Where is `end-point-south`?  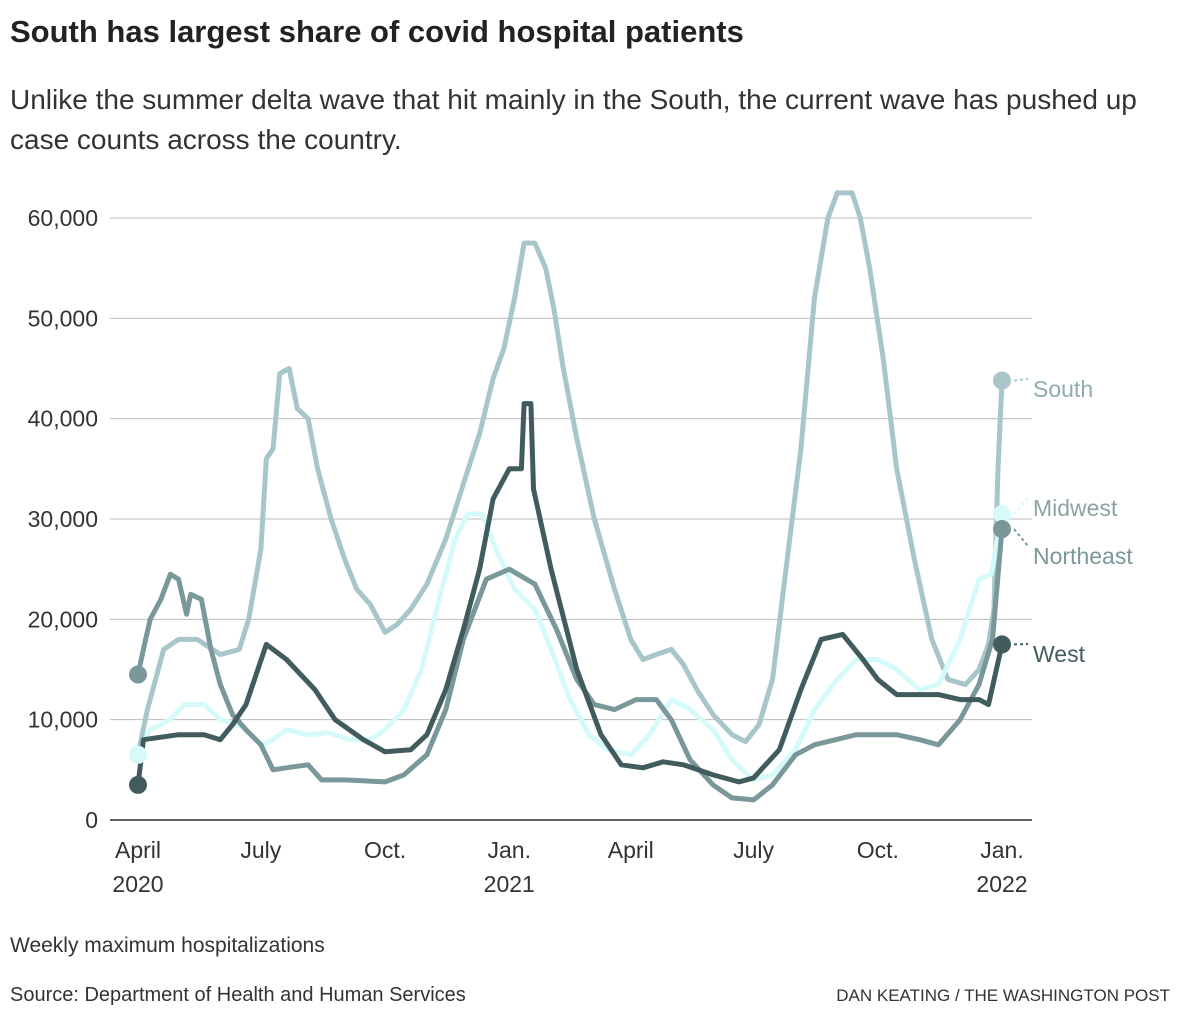
end-point-south is located at coordinates (1002, 380).